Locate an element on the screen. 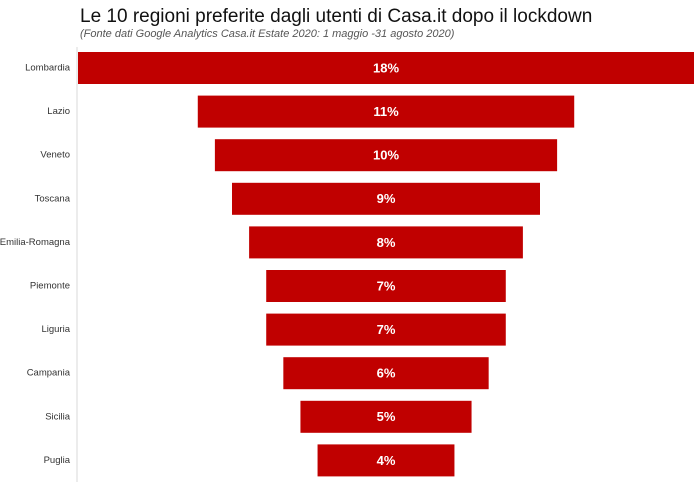 This screenshot has height=489, width=700. bar-row-lombardia: Lombardia 18% is located at coordinates (359, 68).